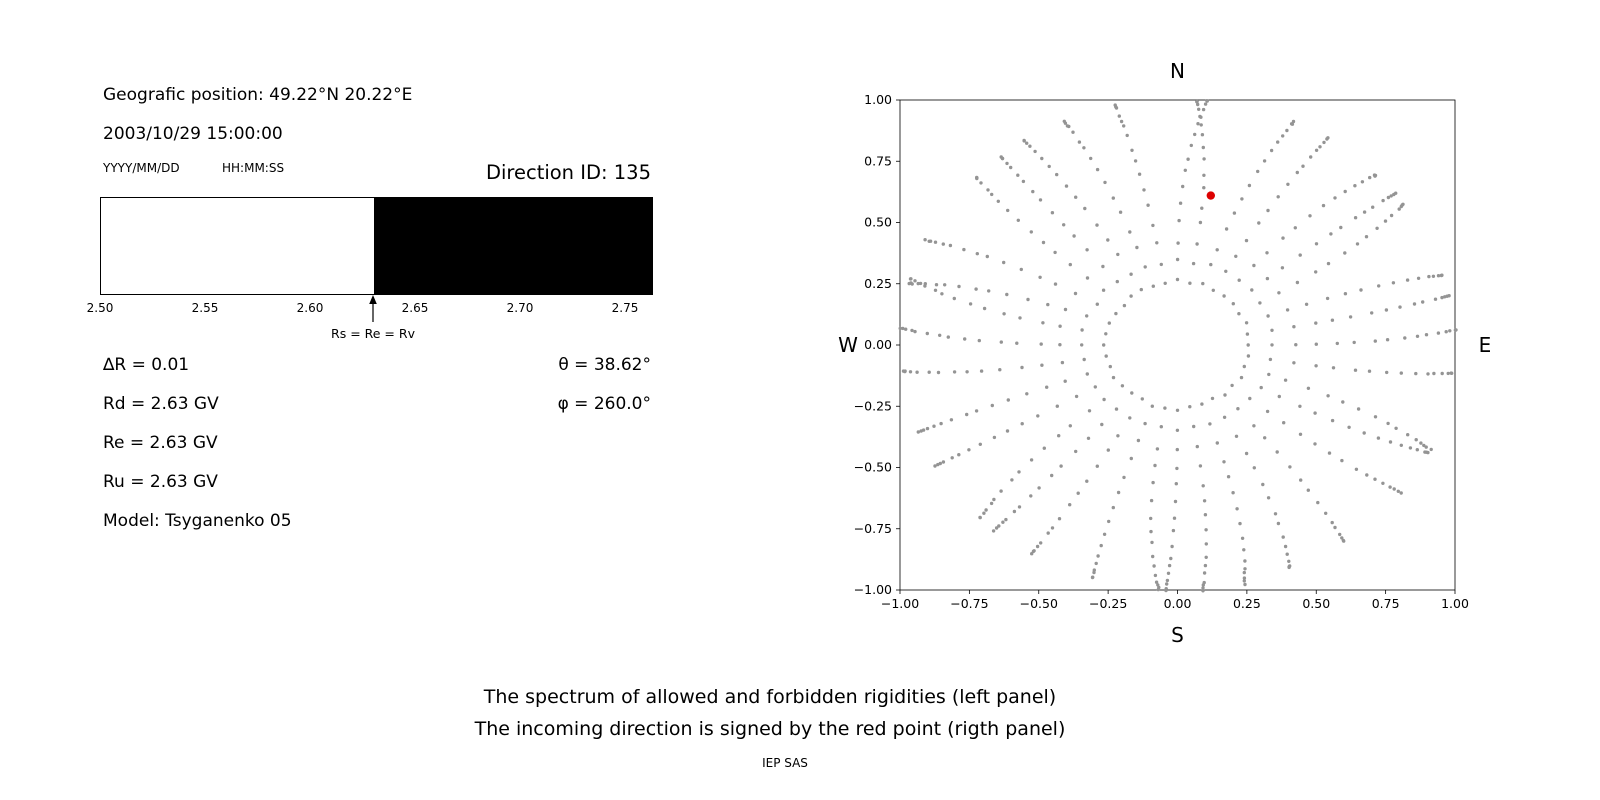 The width and height of the screenshot is (1600, 800). Describe the element at coordinates (878, 283) in the screenshot. I see `y-tick-label: 0.25` at that location.